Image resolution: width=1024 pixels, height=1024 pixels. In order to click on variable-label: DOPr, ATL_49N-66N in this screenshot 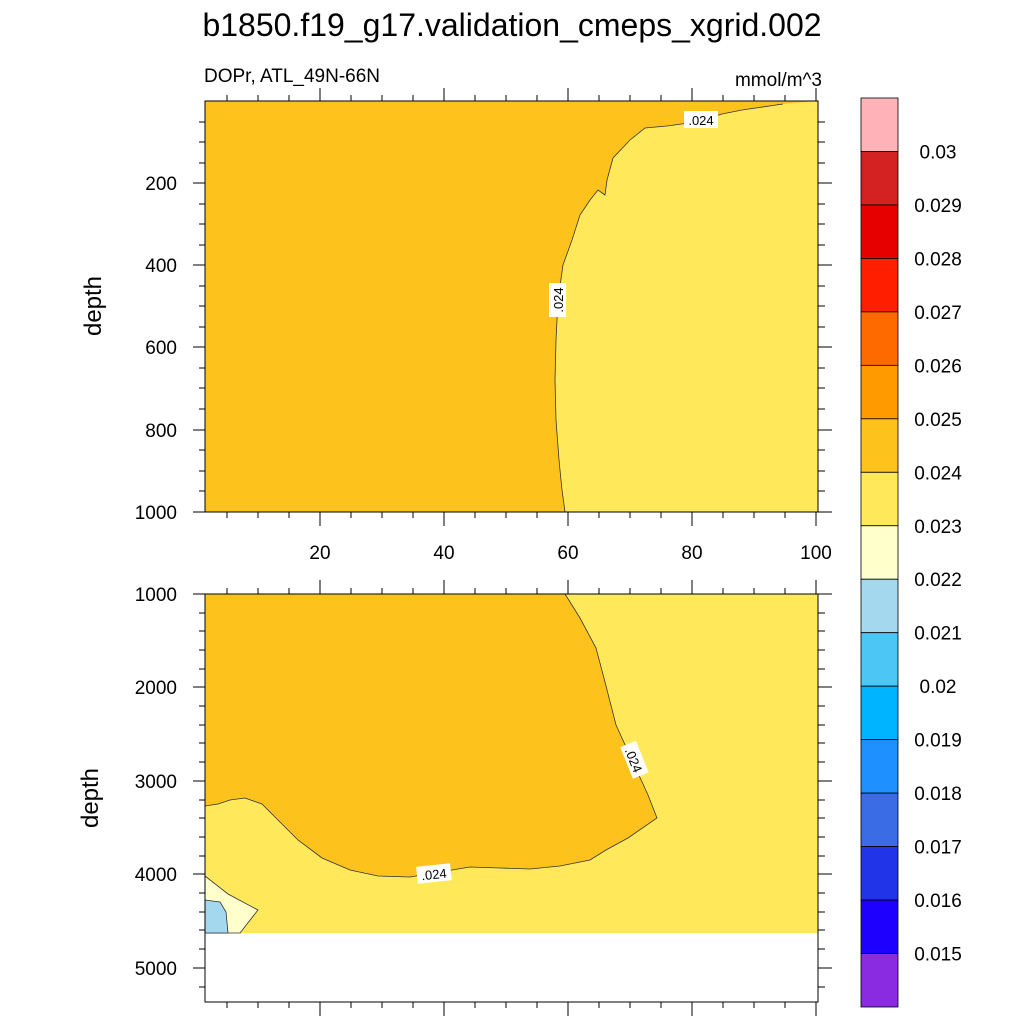, I will do `click(292, 76)`.